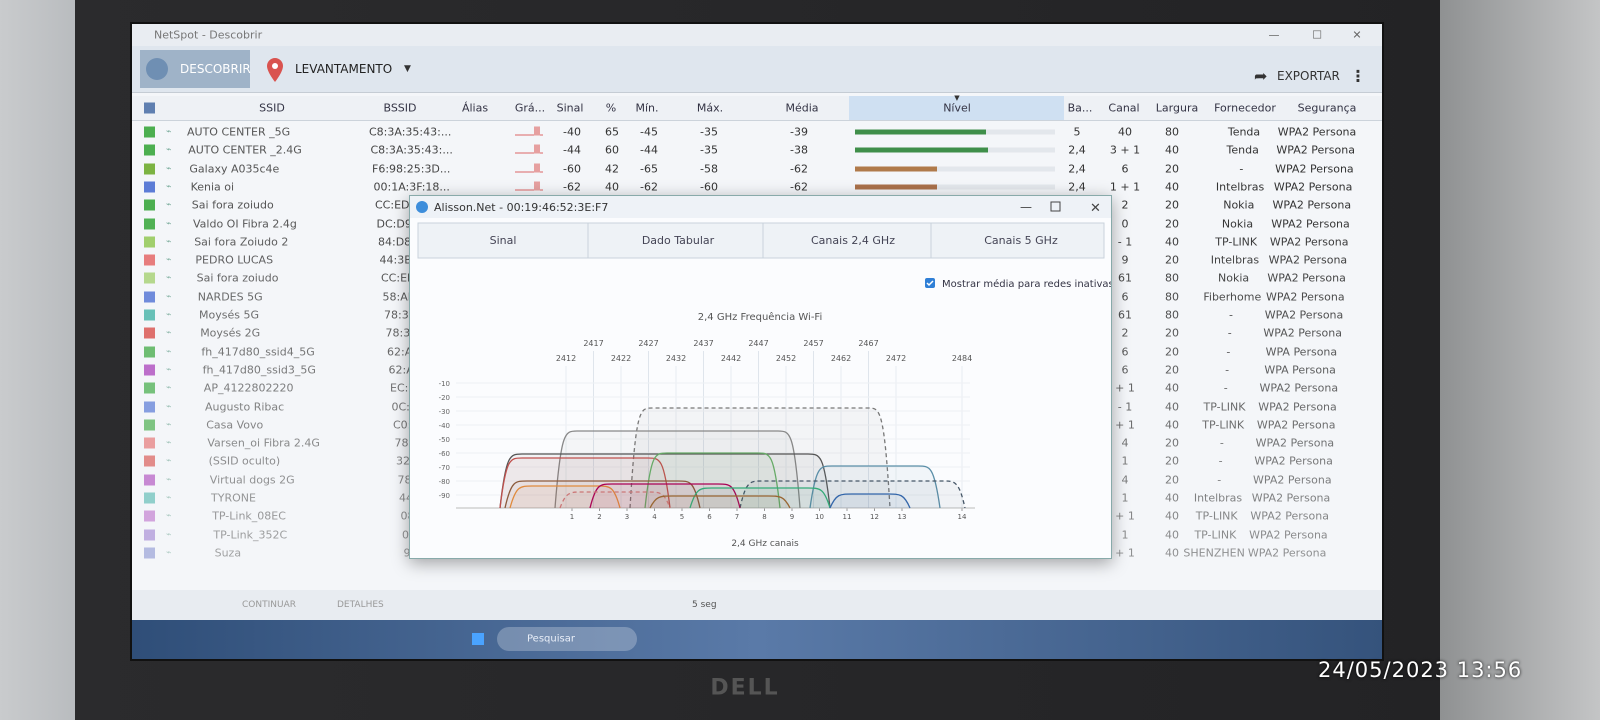 The width and height of the screenshot is (1600, 720). Describe the element at coordinates (503, 240) in the screenshot. I see `tab: Sinal` at that location.